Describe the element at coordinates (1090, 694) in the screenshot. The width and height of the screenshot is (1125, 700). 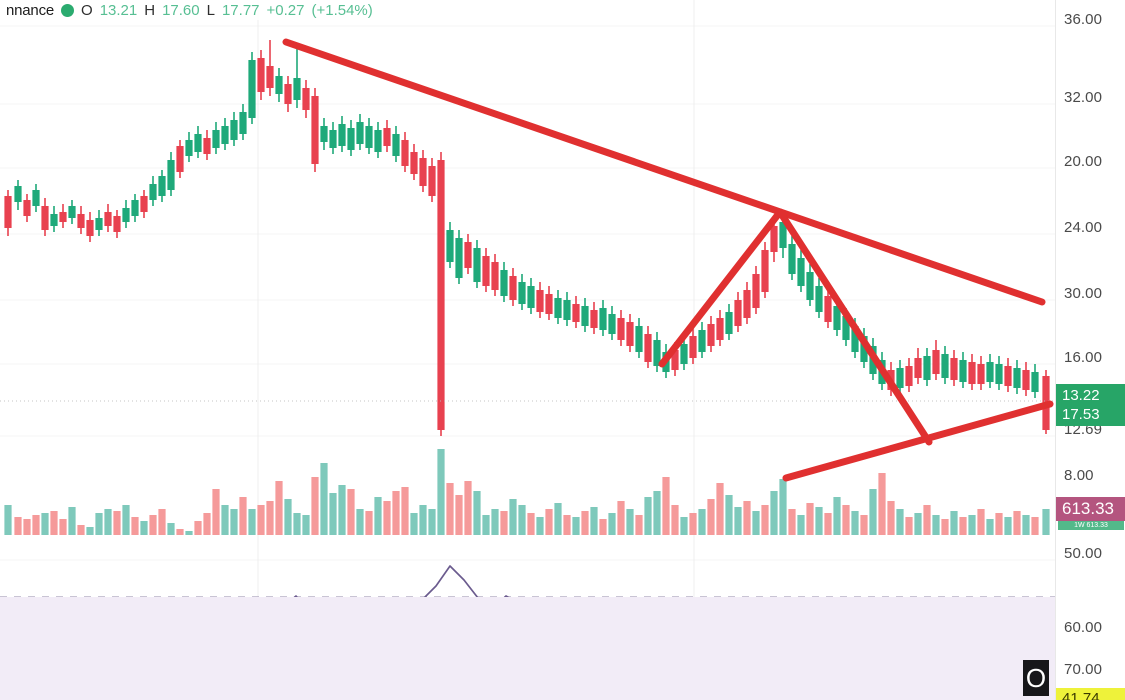
I see `indicator-badge: 41.74` at that location.